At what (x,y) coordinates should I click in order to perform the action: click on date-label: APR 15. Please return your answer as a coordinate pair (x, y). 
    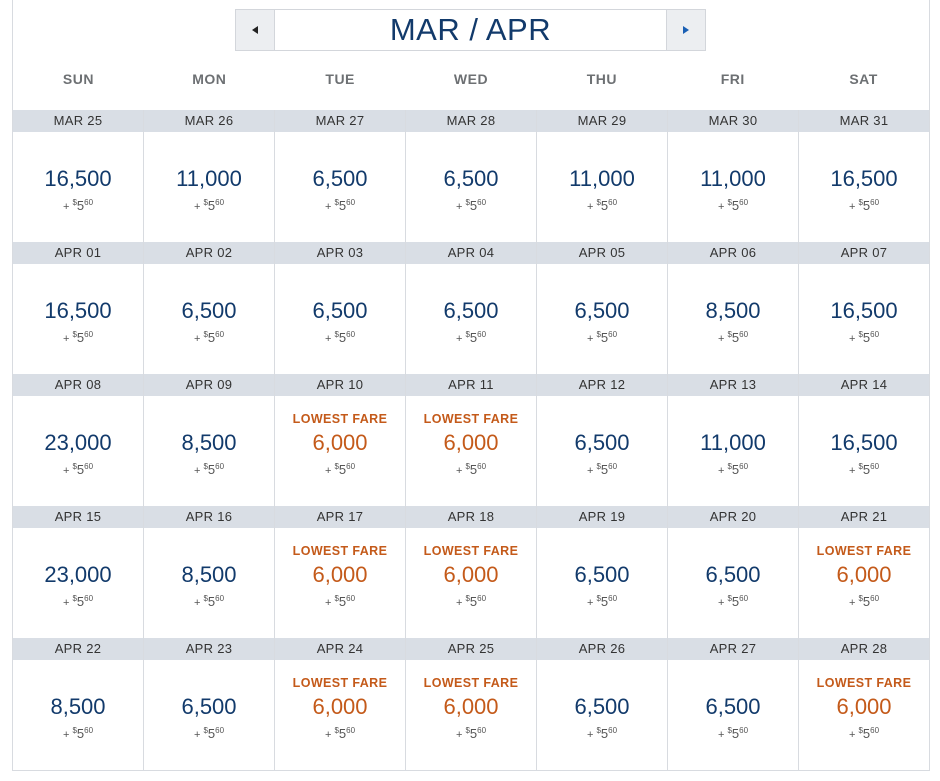
    Looking at the image, I should click on (78, 517).